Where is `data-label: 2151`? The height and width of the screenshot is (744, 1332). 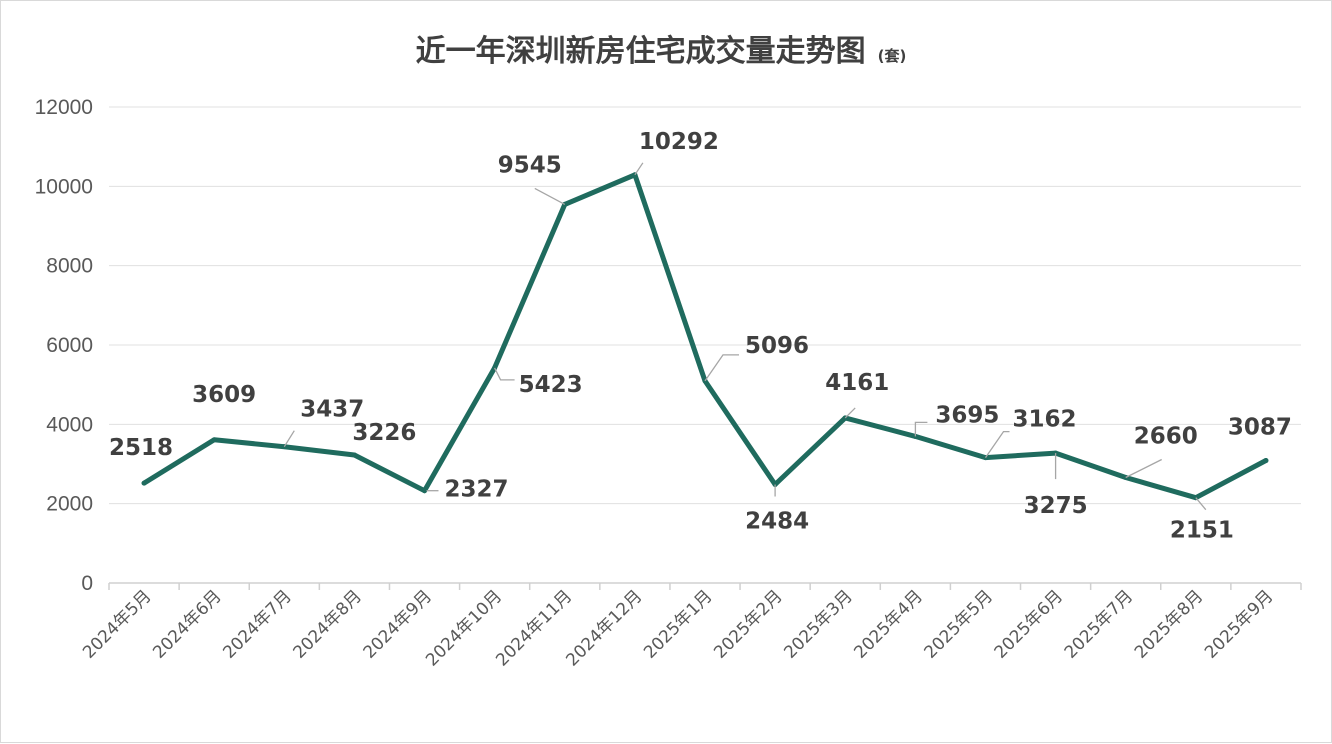 data-label: 2151 is located at coordinates (1202, 531).